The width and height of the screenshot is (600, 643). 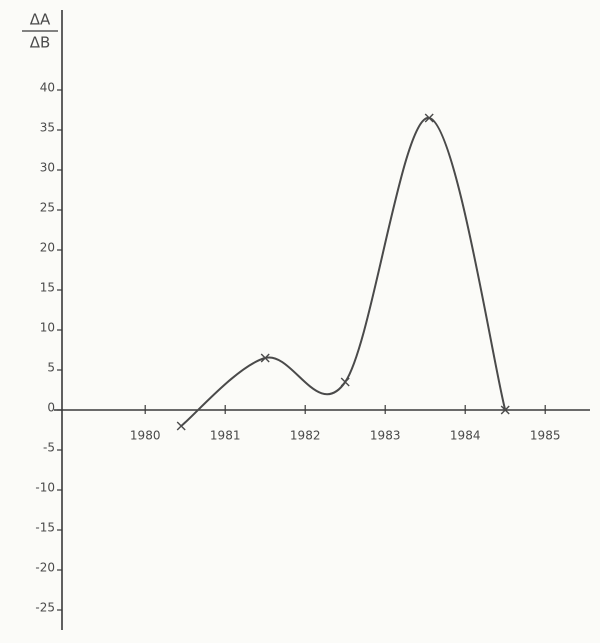 I want to click on y-tick-label: 20, so click(x=47, y=248).